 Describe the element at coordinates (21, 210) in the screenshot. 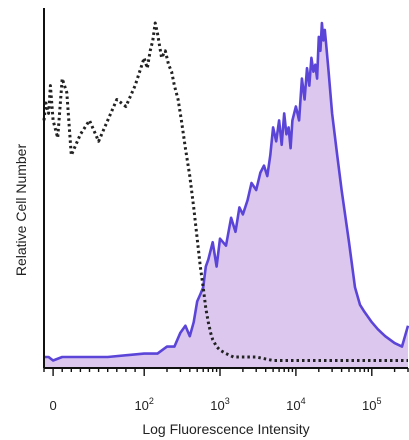

I see `y-axis-title: Relative Cell Number` at that location.